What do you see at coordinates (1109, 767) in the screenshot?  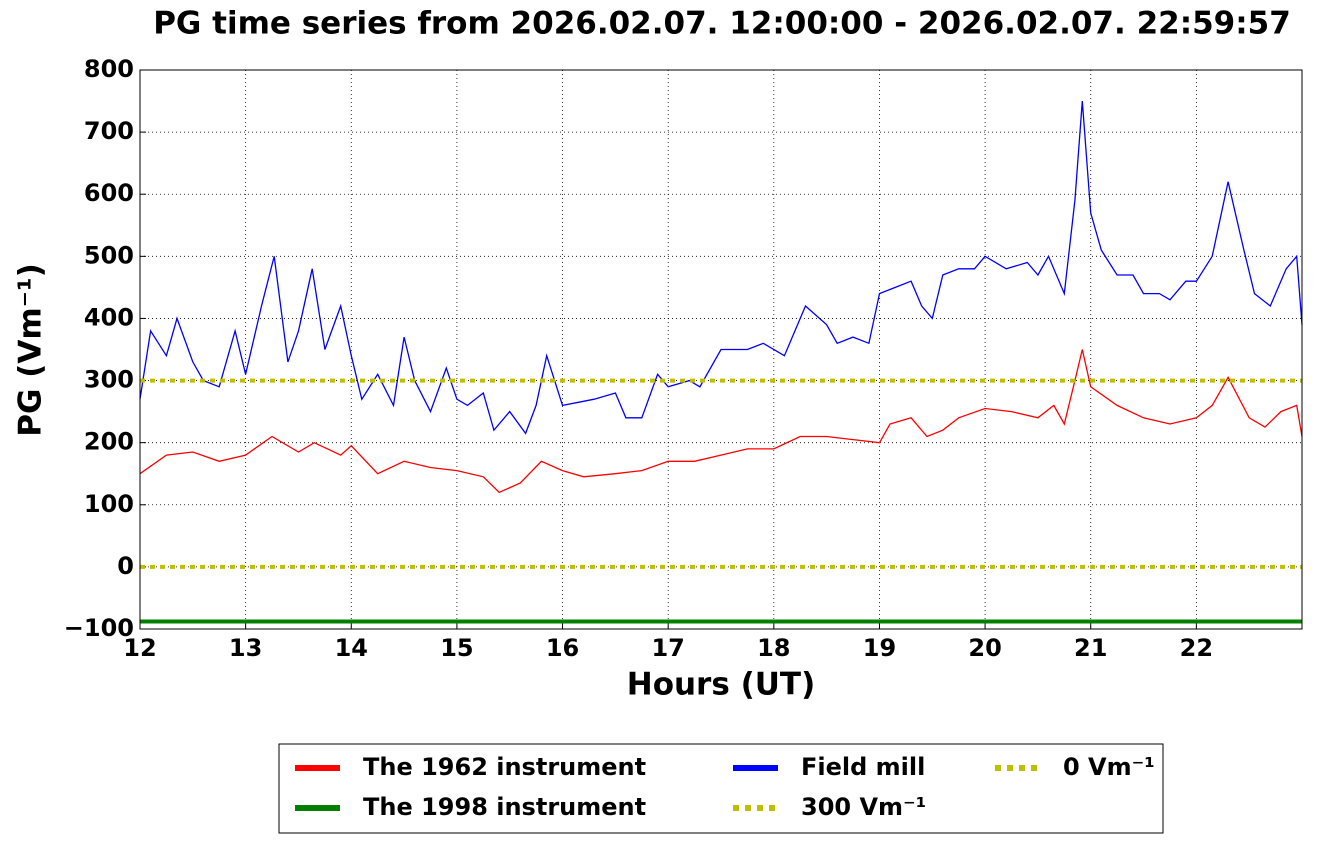 I see `legend-label: 0 Vm⁻¹` at bounding box center [1109, 767].